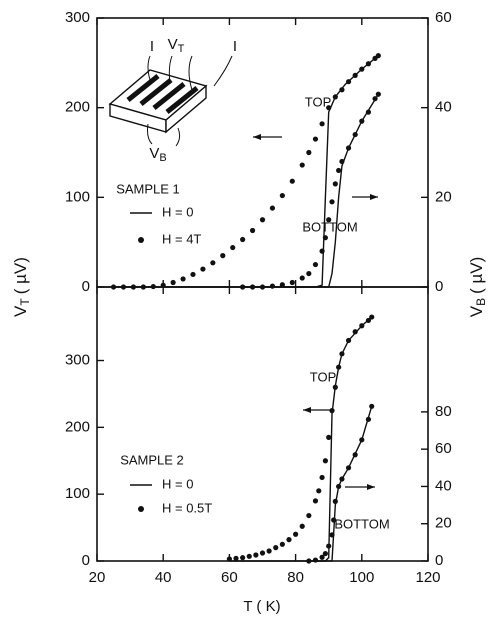 The image size is (492, 621). What do you see at coordinates (148, 188) in the screenshot?
I see `annotation: SAMPLE 1` at bounding box center [148, 188].